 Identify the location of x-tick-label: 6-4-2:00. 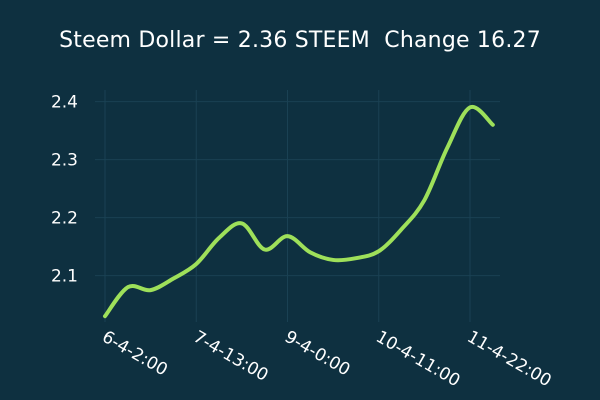
(135, 353).